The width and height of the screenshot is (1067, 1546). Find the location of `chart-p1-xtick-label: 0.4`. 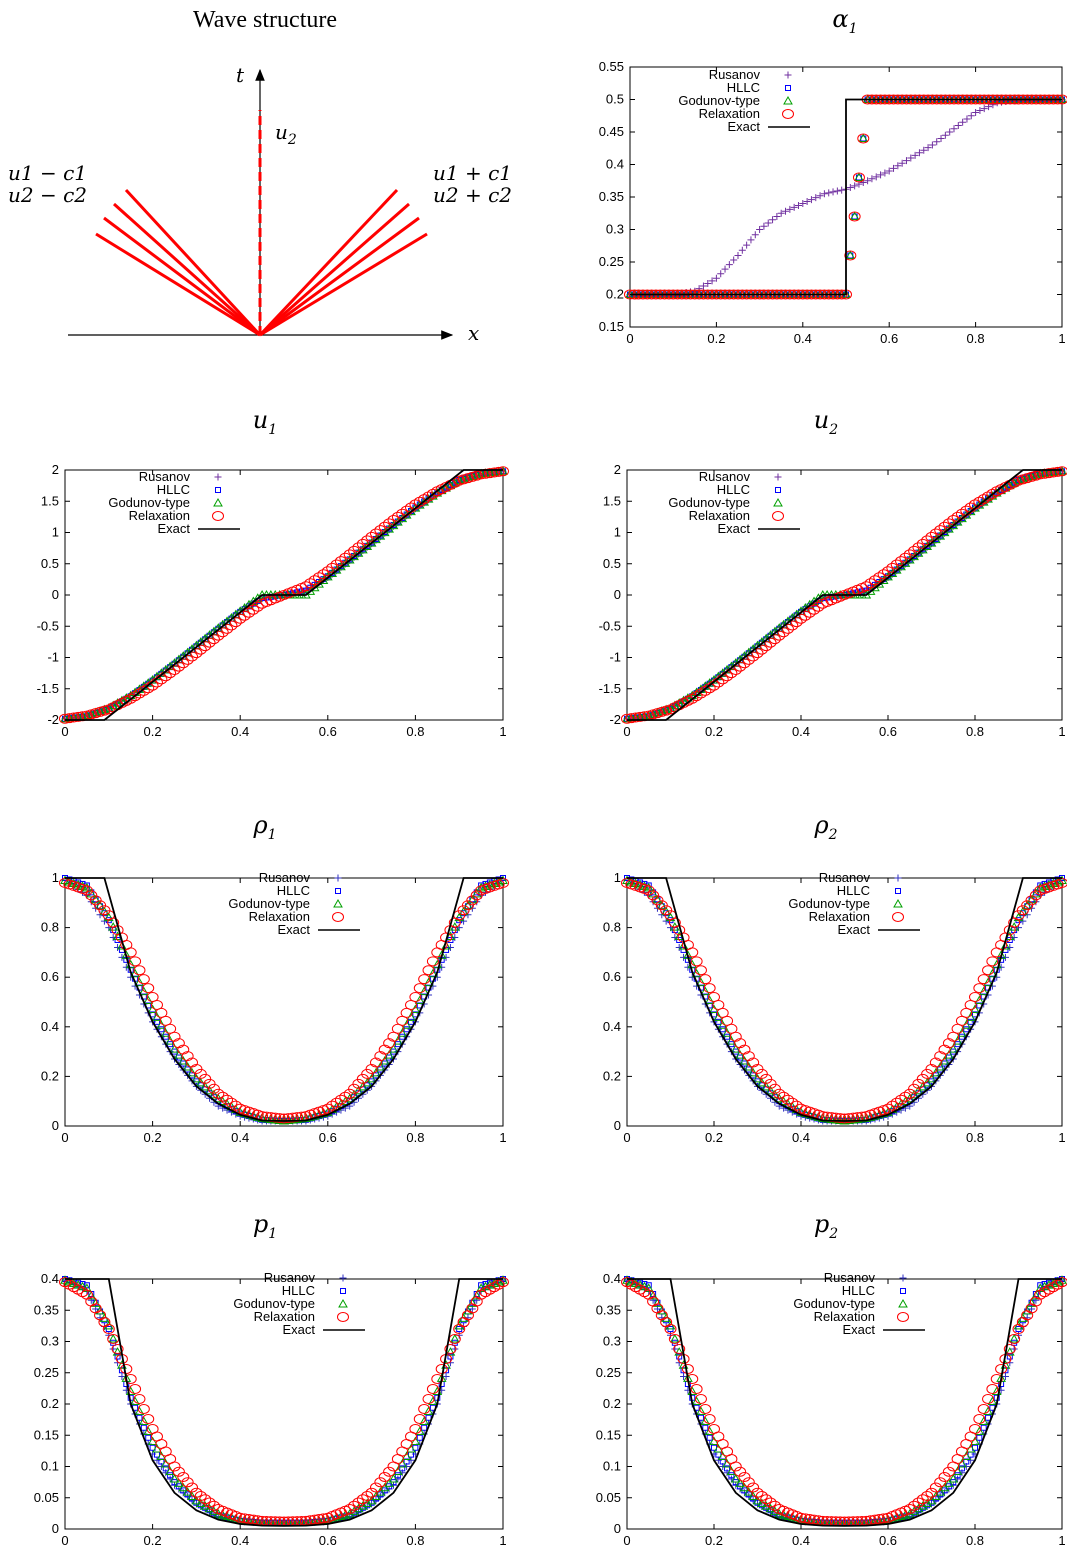

chart-p1-xtick-label: 0.4 is located at coordinates (240, 1539).